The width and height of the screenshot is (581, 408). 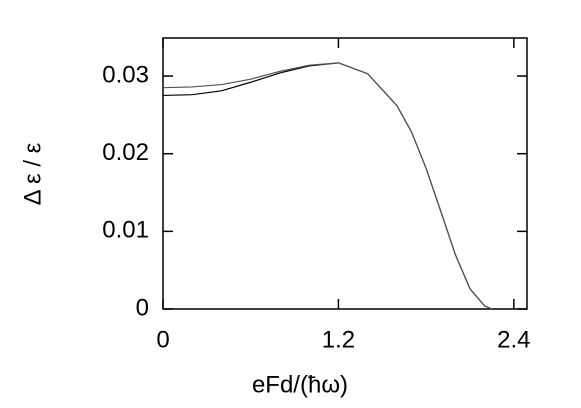 I want to click on y-tick-label: 0.03, so click(x=125, y=74).